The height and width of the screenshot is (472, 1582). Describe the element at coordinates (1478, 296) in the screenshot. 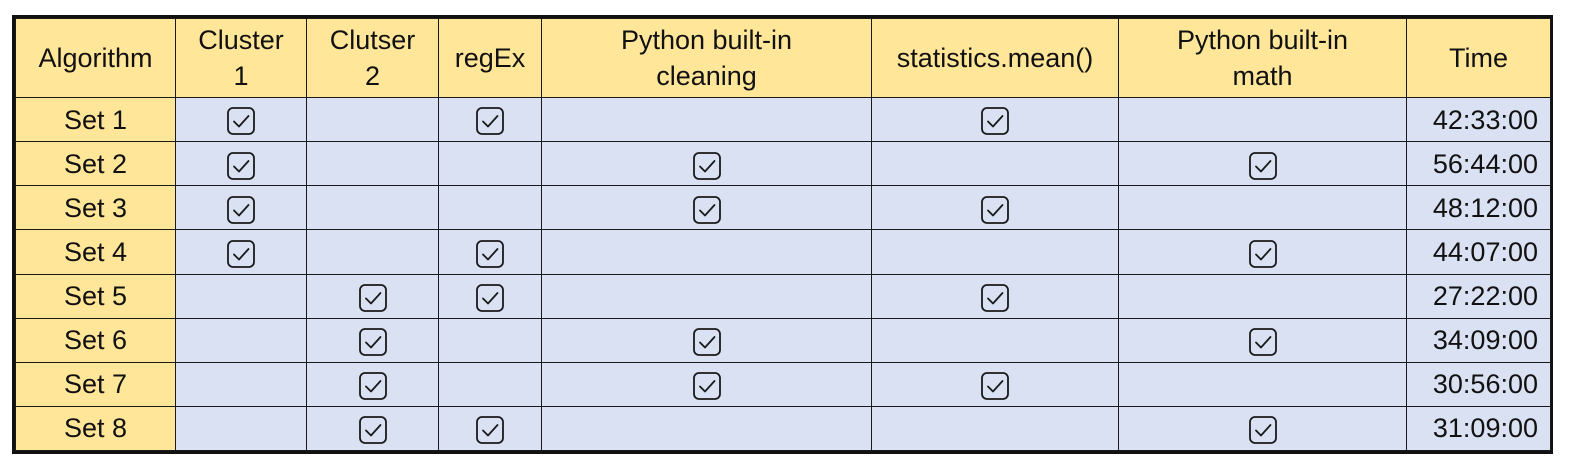

I see `time-value: 27:22:00` at that location.